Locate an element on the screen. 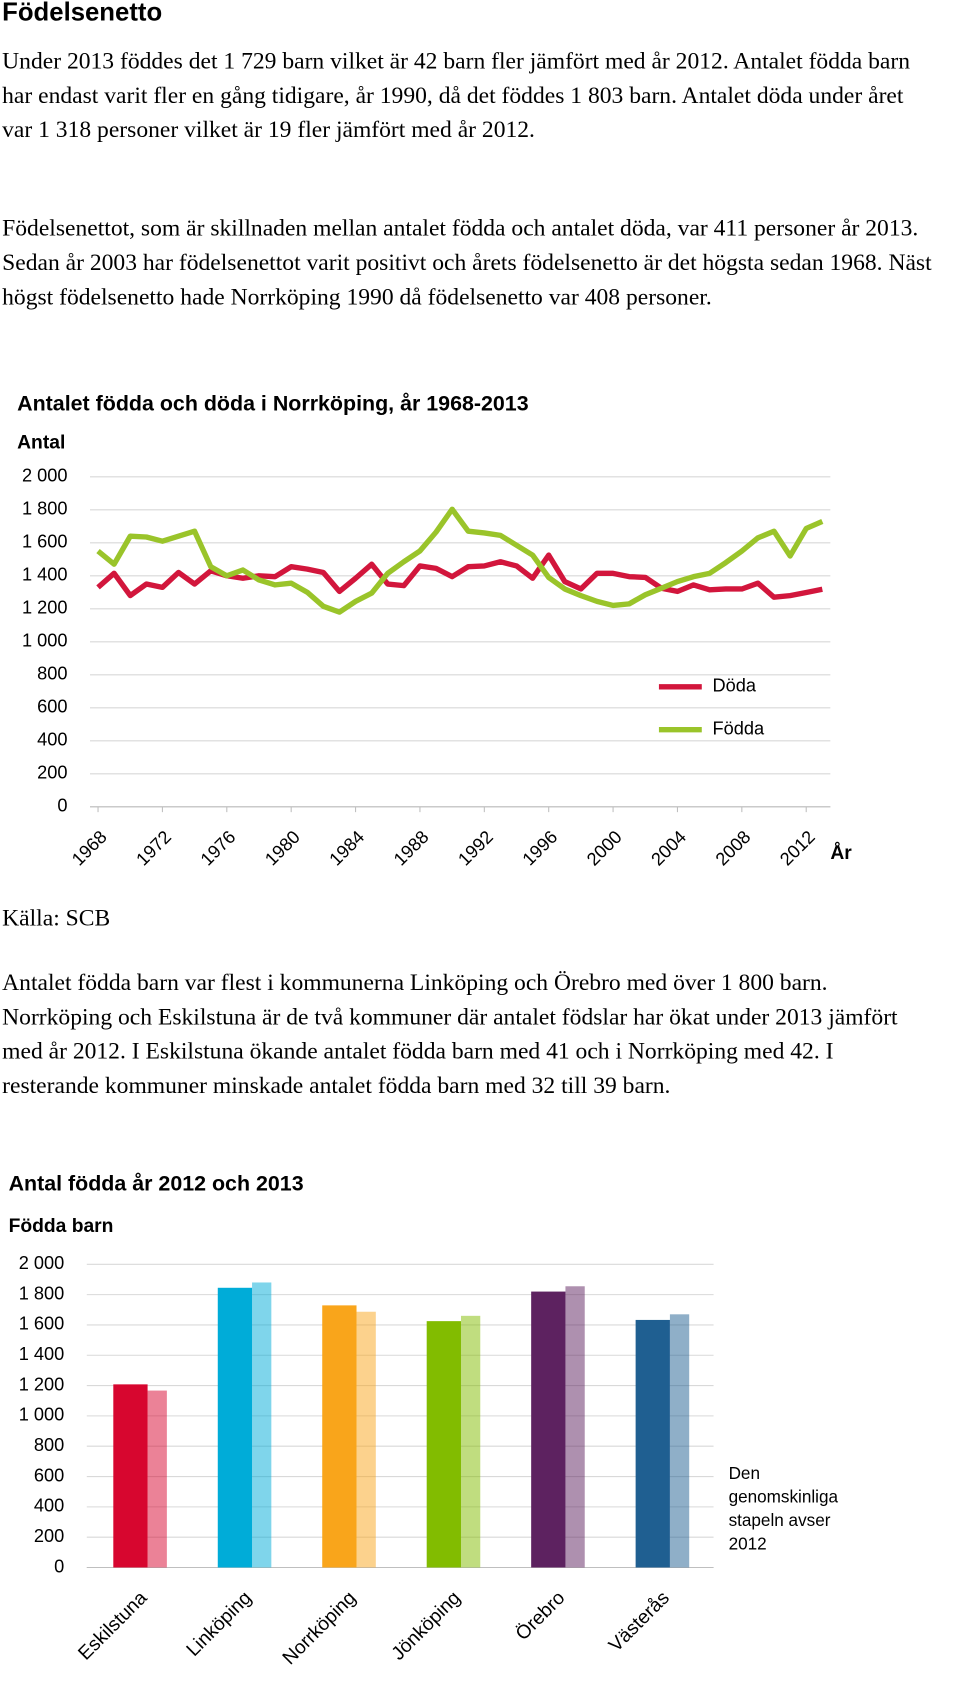 Image resolution: width=960 pixels, height=1681 pixels. x-tick-label: 1976 is located at coordinates (218, 848).